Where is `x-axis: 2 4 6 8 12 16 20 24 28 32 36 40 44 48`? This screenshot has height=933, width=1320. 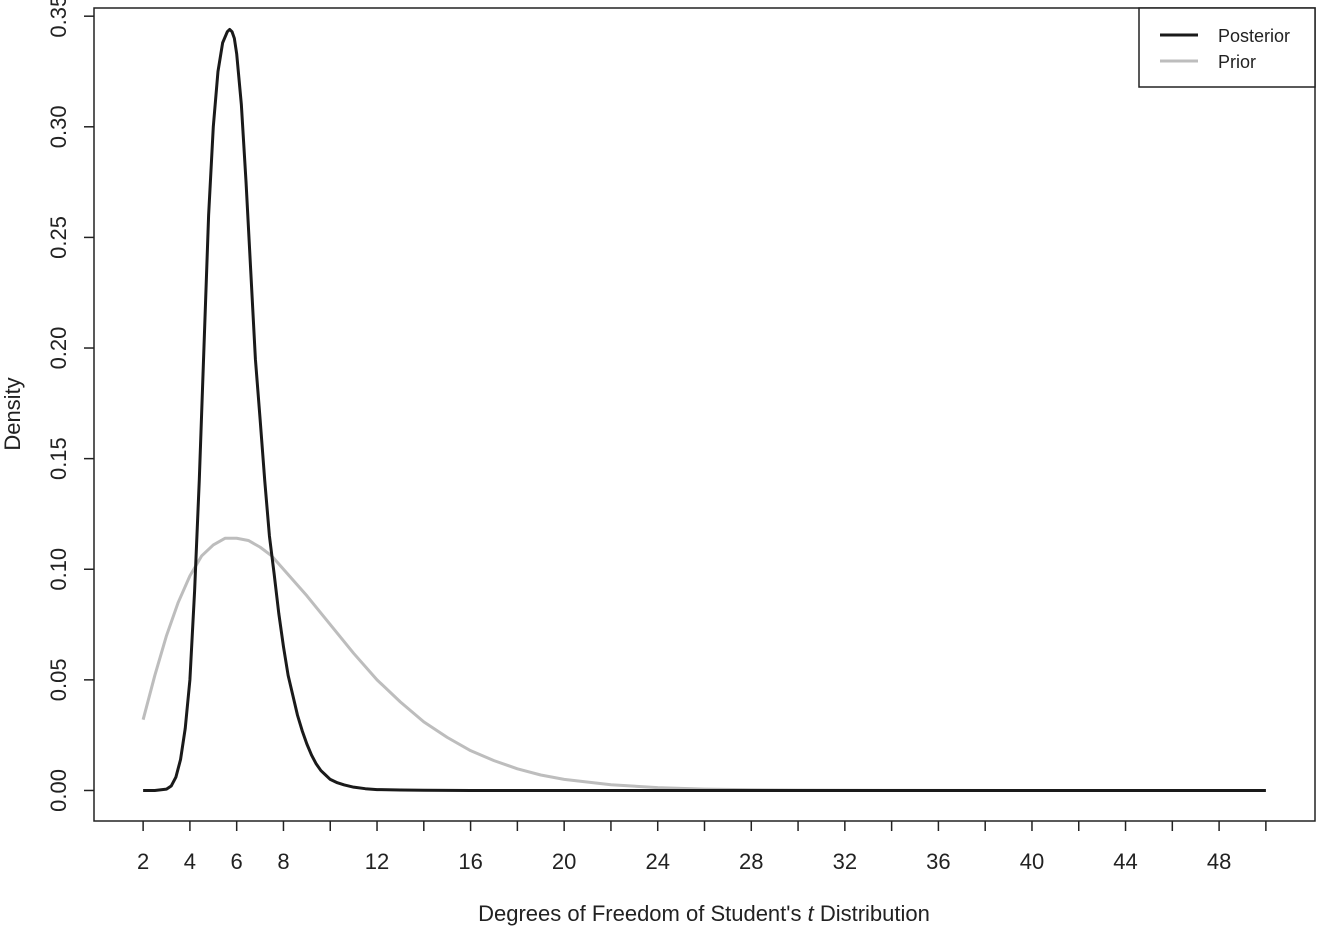 x-axis: 2 4 6 8 12 16 20 24 28 32 36 40 44 48 is located at coordinates (702, 847).